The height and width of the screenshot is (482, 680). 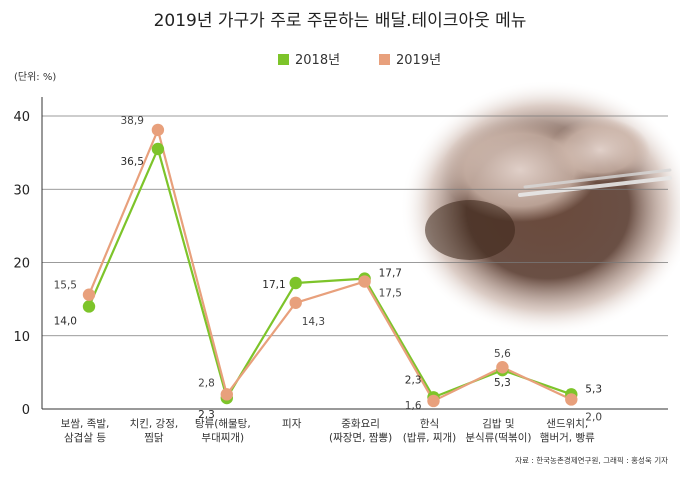 I want to click on unit-label: (단위: %), so click(x=35, y=76).